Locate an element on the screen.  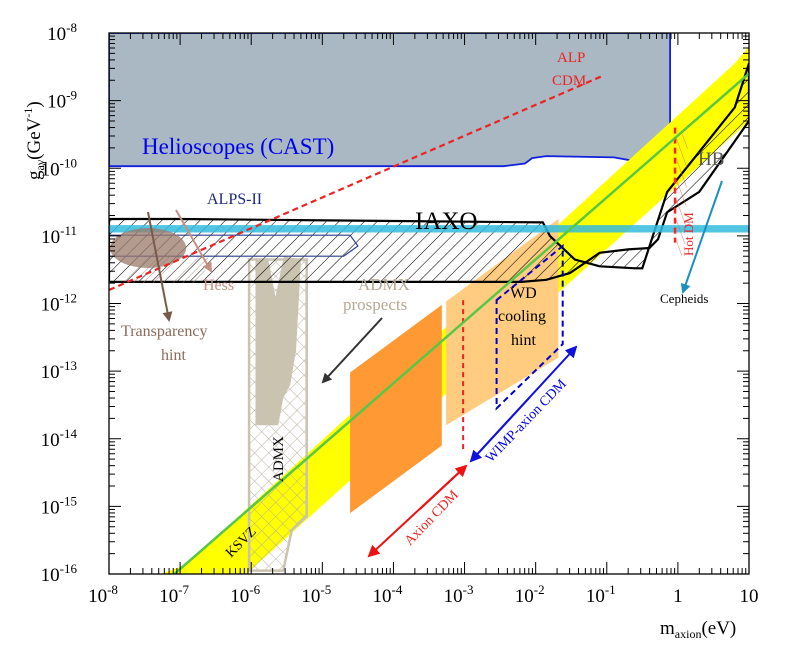
transparency-label-1: Transparency is located at coordinates (164, 331).